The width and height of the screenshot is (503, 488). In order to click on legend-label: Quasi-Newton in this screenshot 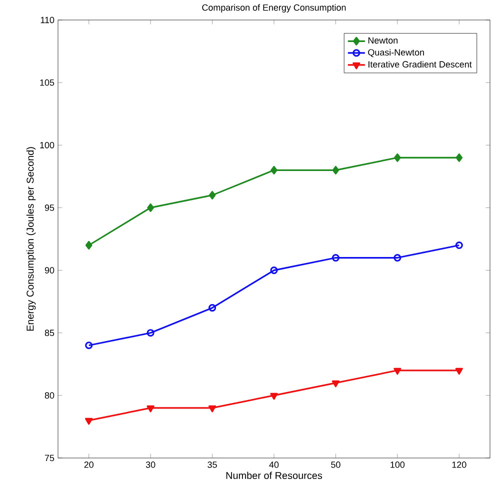, I will do `click(396, 53)`.